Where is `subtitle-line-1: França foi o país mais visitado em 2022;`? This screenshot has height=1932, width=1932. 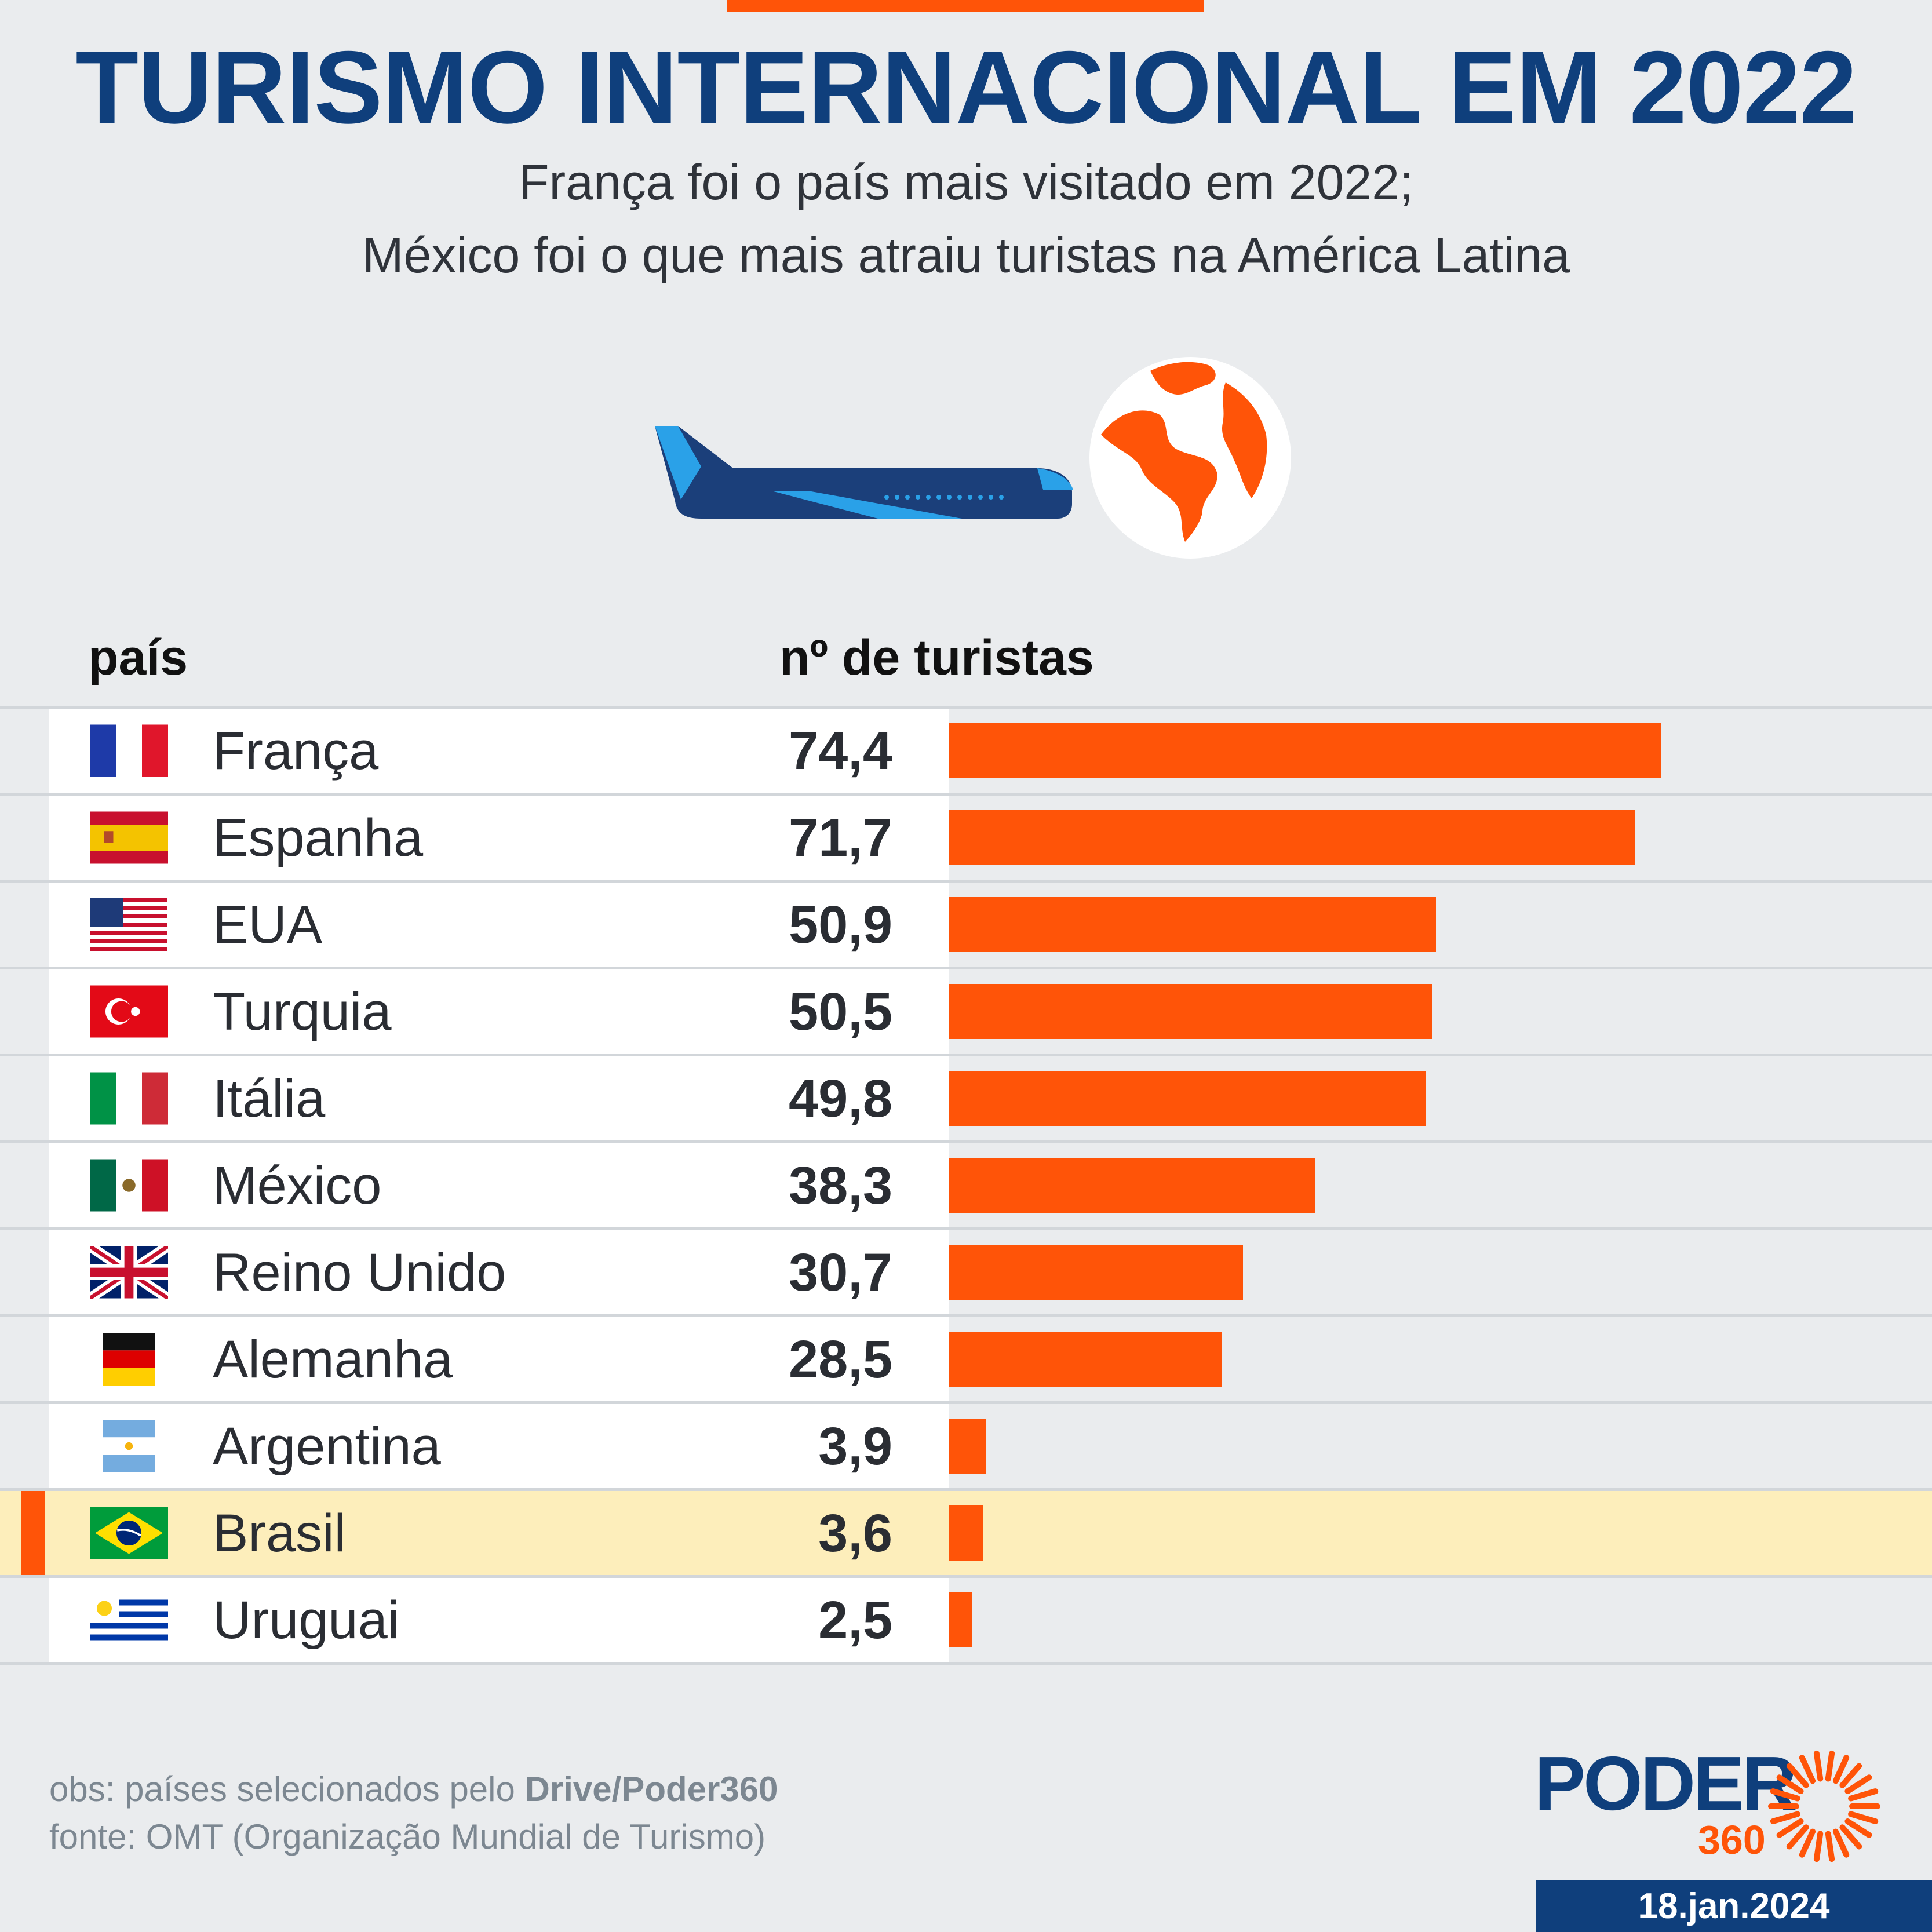 subtitle-line-1: França foi o país mais visitado em 2022; is located at coordinates (966, 183).